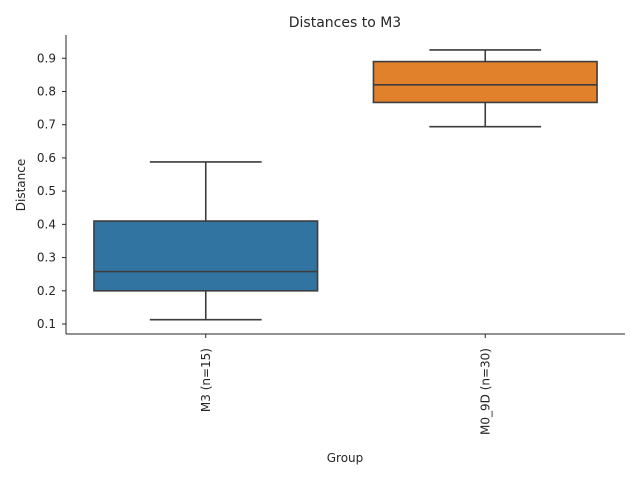 Image resolution: width=640 pixels, height=480 pixels. Describe the element at coordinates (485, 391) in the screenshot. I see `x-tick-label: M0_9D (n=30)` at that location.